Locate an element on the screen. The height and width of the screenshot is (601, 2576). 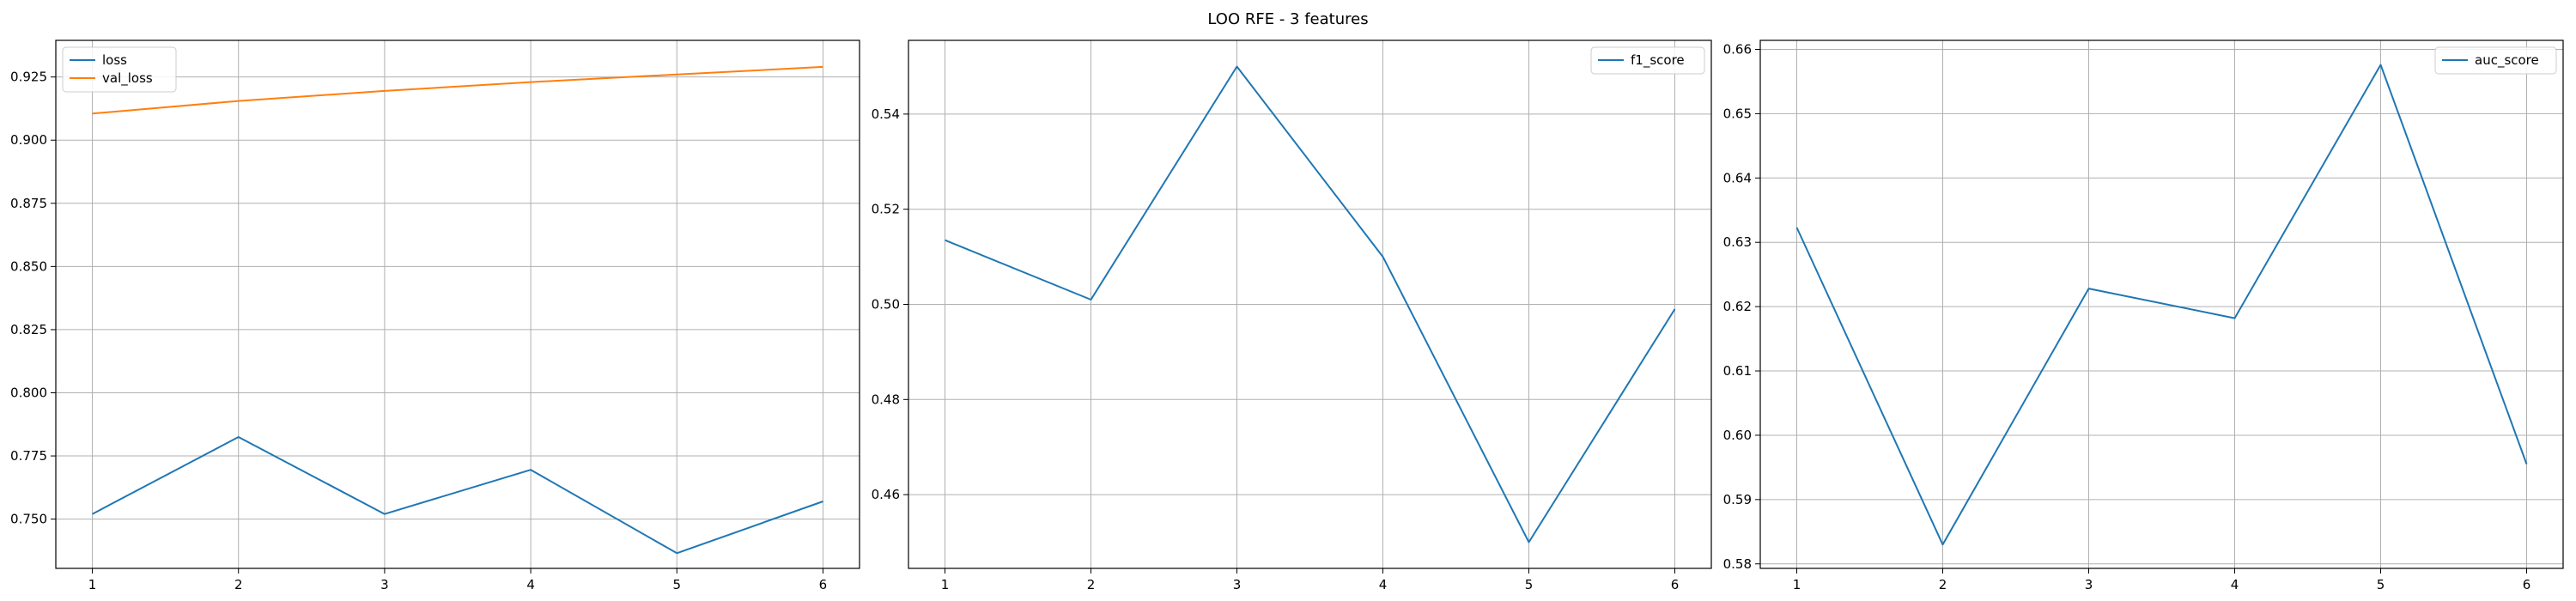
legend-label-val_loss: val_loss is located at coordinates (128, 78).